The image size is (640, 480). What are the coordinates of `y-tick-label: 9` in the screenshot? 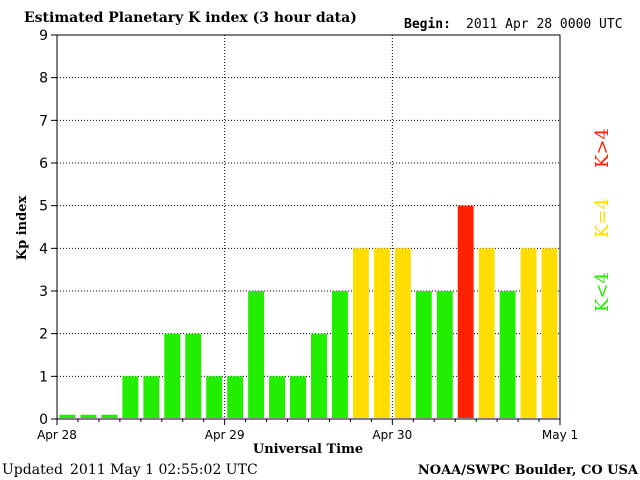 It's located at (43, 36).